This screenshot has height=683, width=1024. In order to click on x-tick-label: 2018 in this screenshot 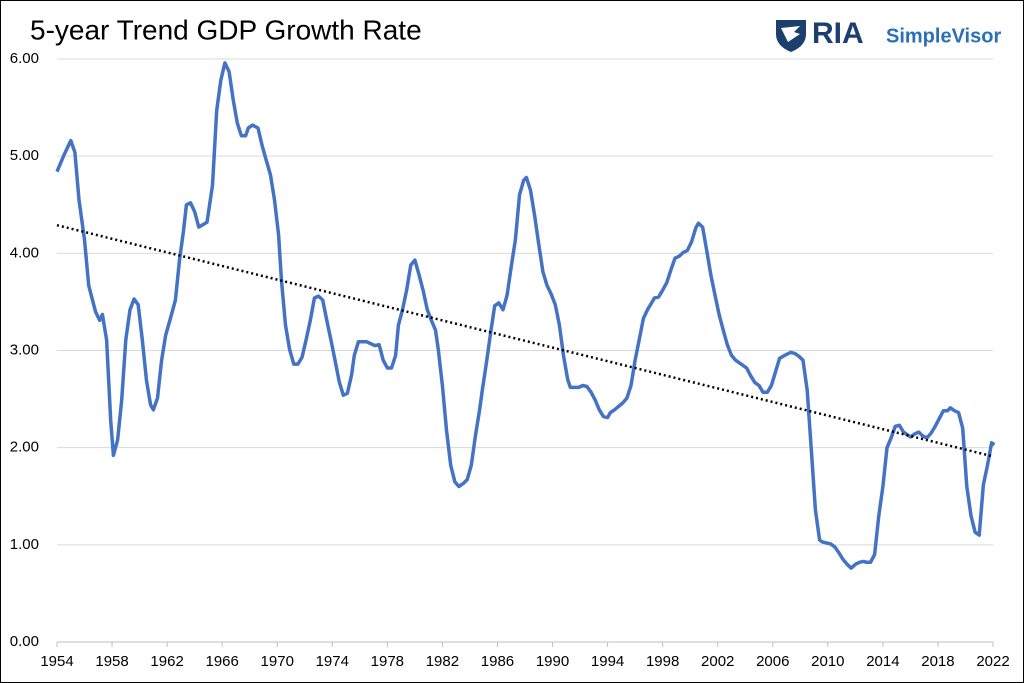, I will do `click(937, 661)`.